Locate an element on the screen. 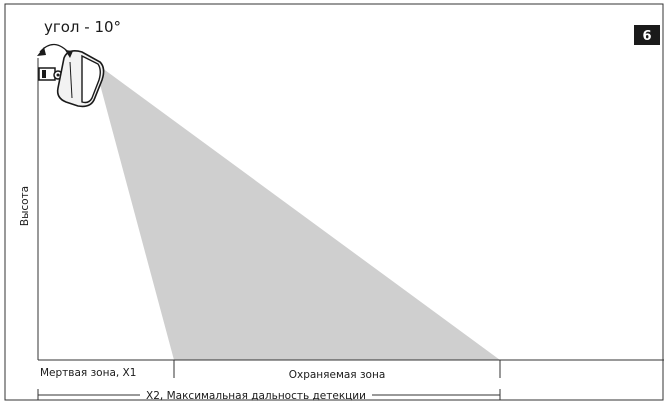  pir-sensor-icon is located at coordinates (71, 79).